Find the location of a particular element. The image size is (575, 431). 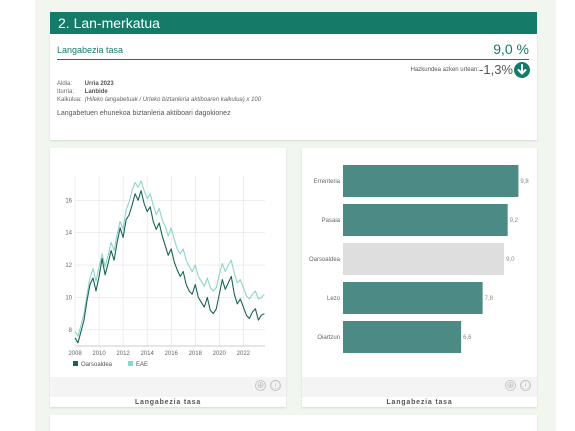

meta-source: Iturria: Lanbide is located at coordinates (82, 92).